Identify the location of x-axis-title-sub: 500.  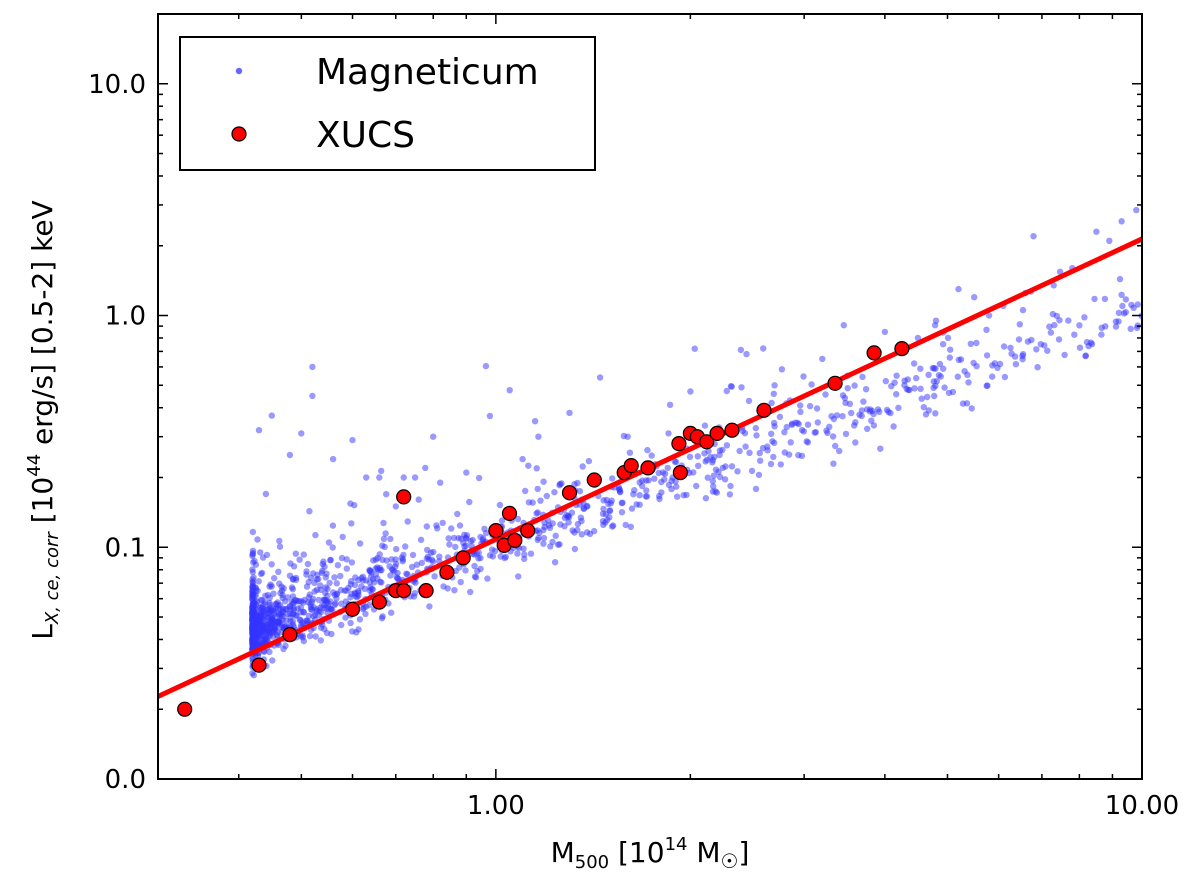
(592, 862).